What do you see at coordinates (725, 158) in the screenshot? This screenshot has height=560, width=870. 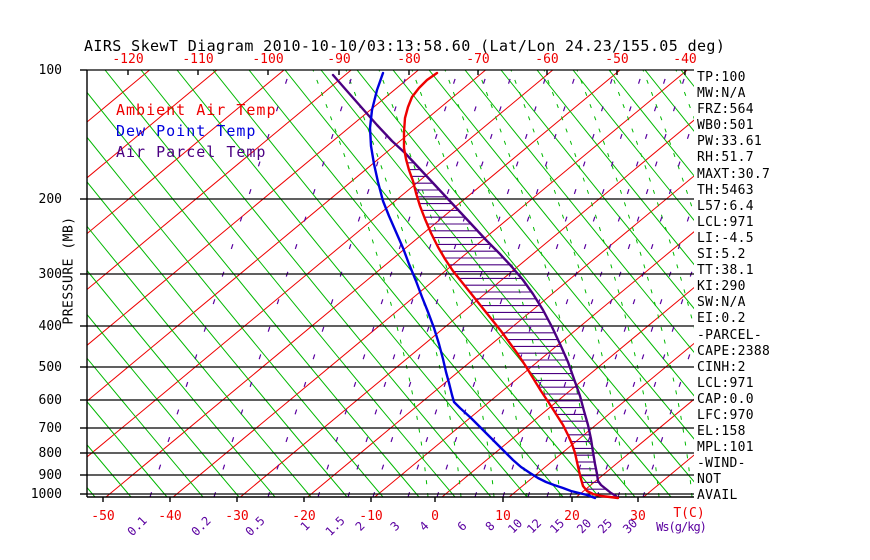 I see `stat-line: RH:51.7` at bounding box center [725, 158].